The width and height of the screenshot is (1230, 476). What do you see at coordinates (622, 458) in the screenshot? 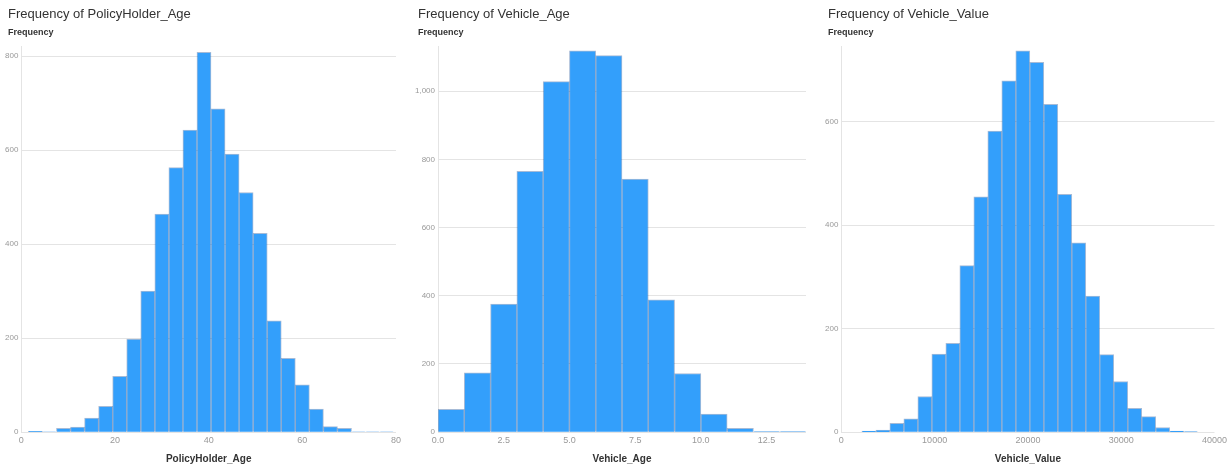
I see `x-axis-title: Vehicle_Age` at bounding box center [622, 458].